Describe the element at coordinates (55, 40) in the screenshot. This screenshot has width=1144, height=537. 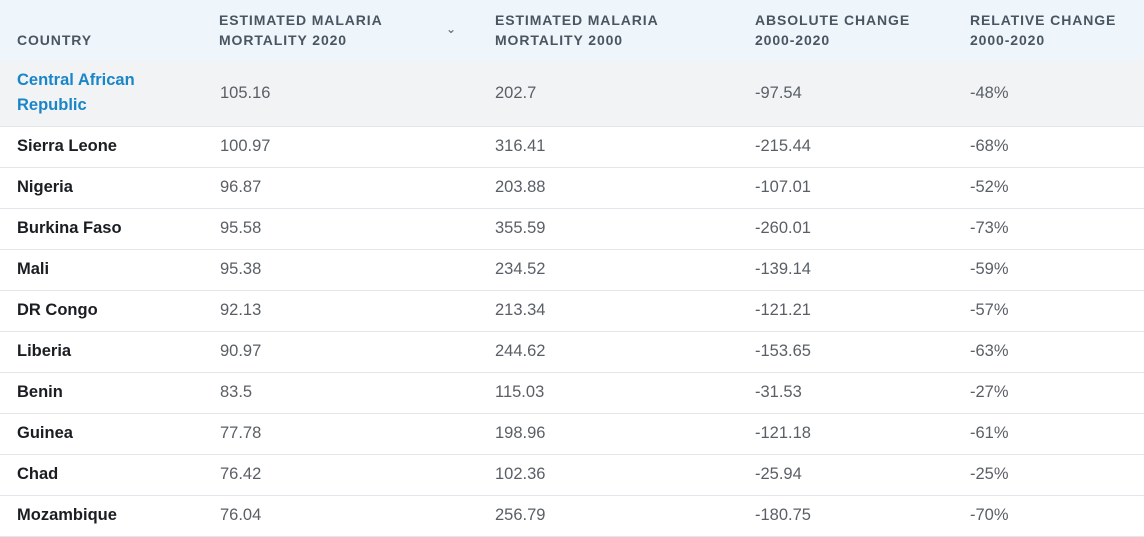
I see `column-header-country: COUNTRY` at that location.